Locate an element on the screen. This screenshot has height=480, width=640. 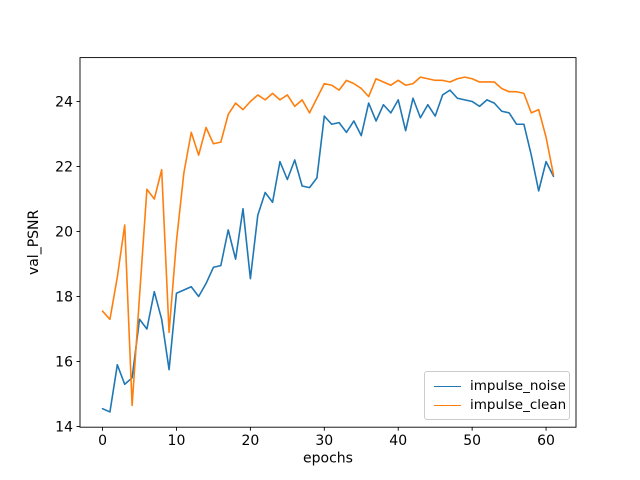
x-tick-label: 40 is located at coordinates (398, 441).